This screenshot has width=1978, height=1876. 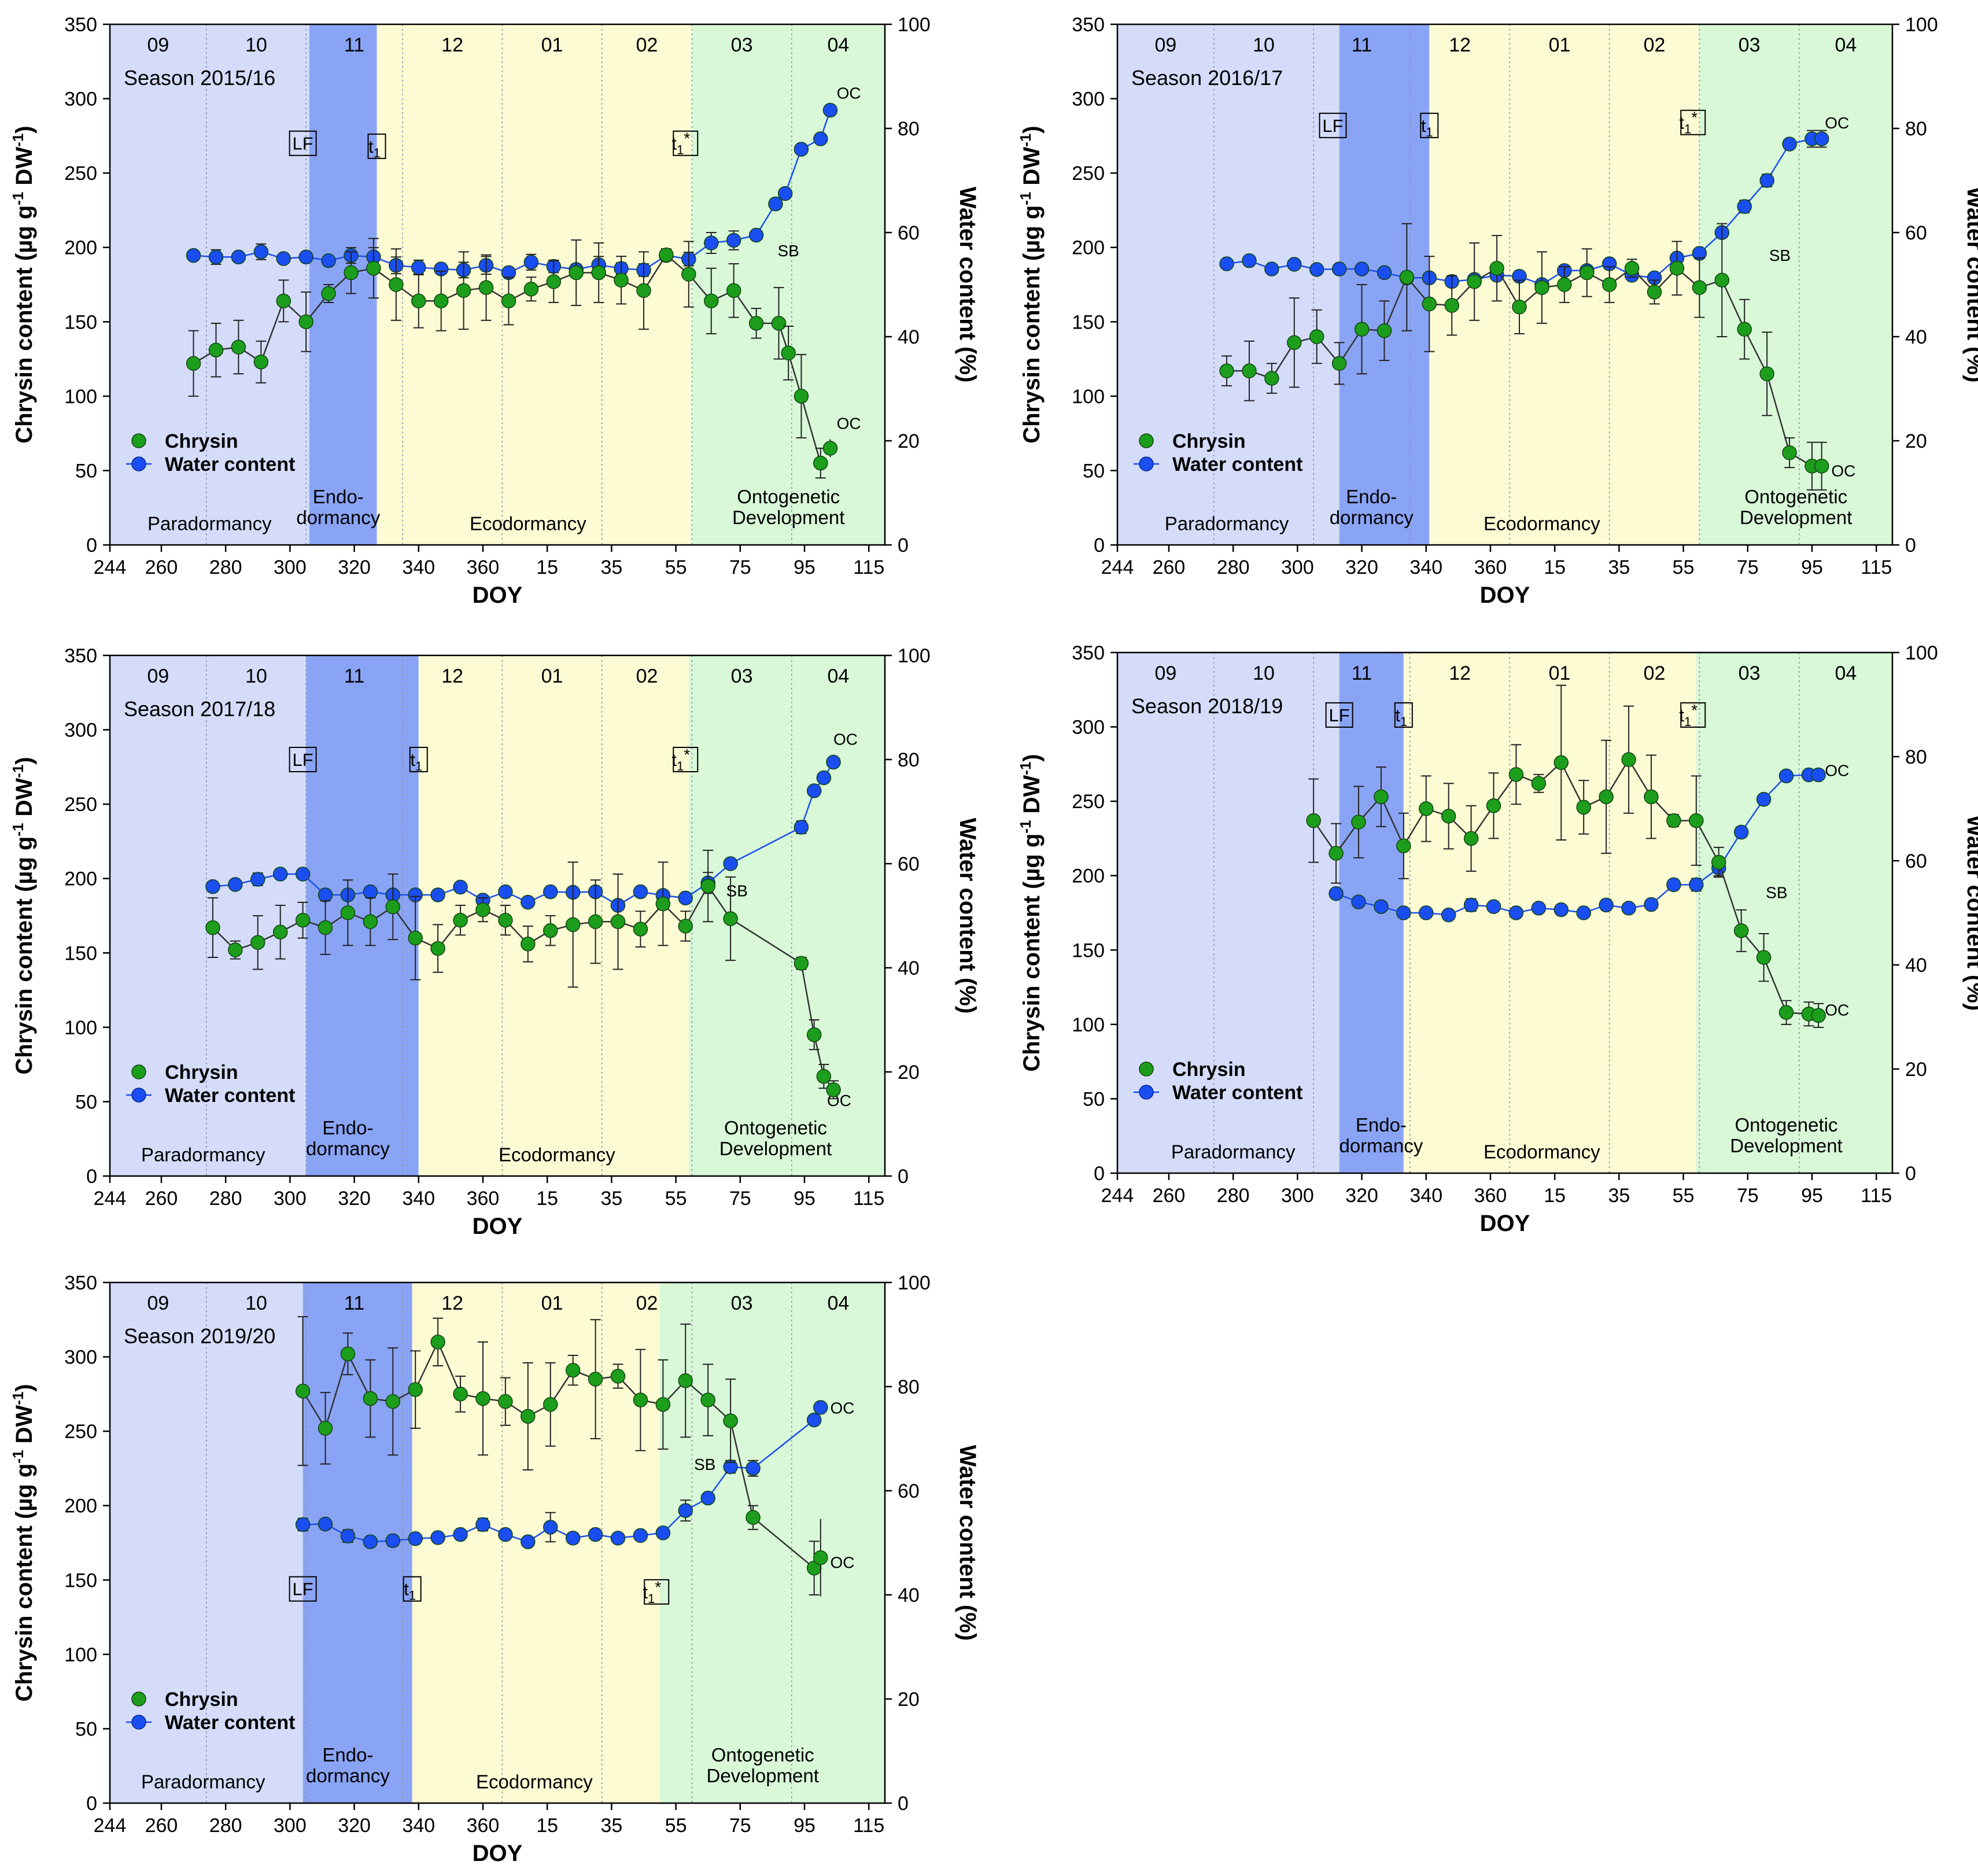 I want to click on plot-frame, so click(x=497, y=284).